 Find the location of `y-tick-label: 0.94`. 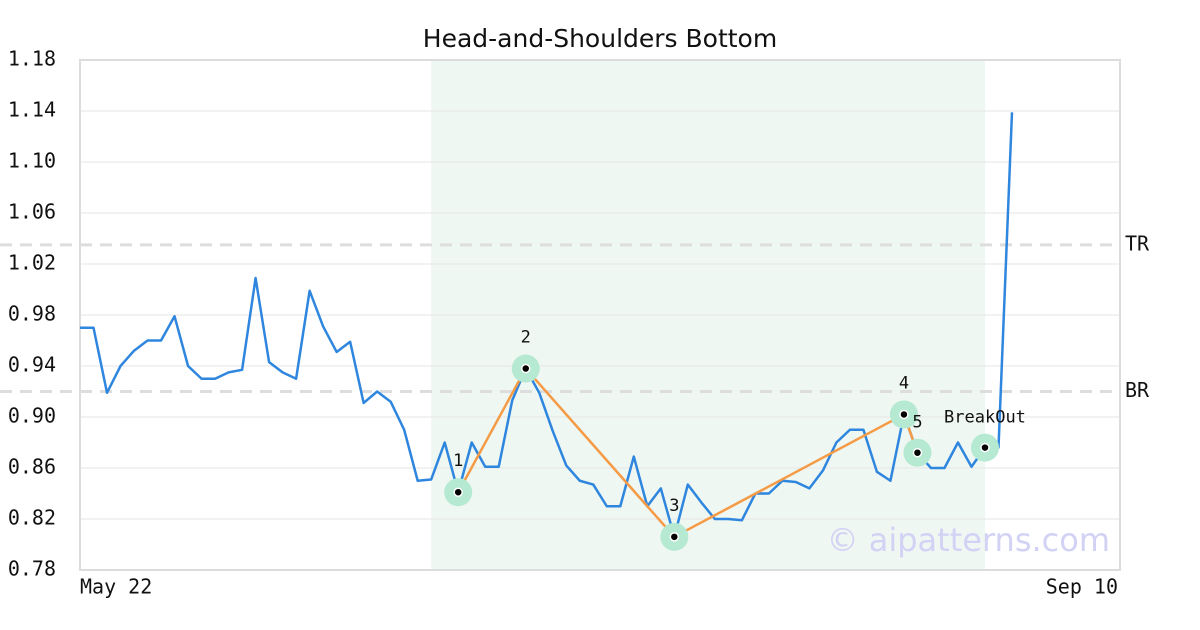

y-tick-label: 0.94 is located at coordinates (32, 365).